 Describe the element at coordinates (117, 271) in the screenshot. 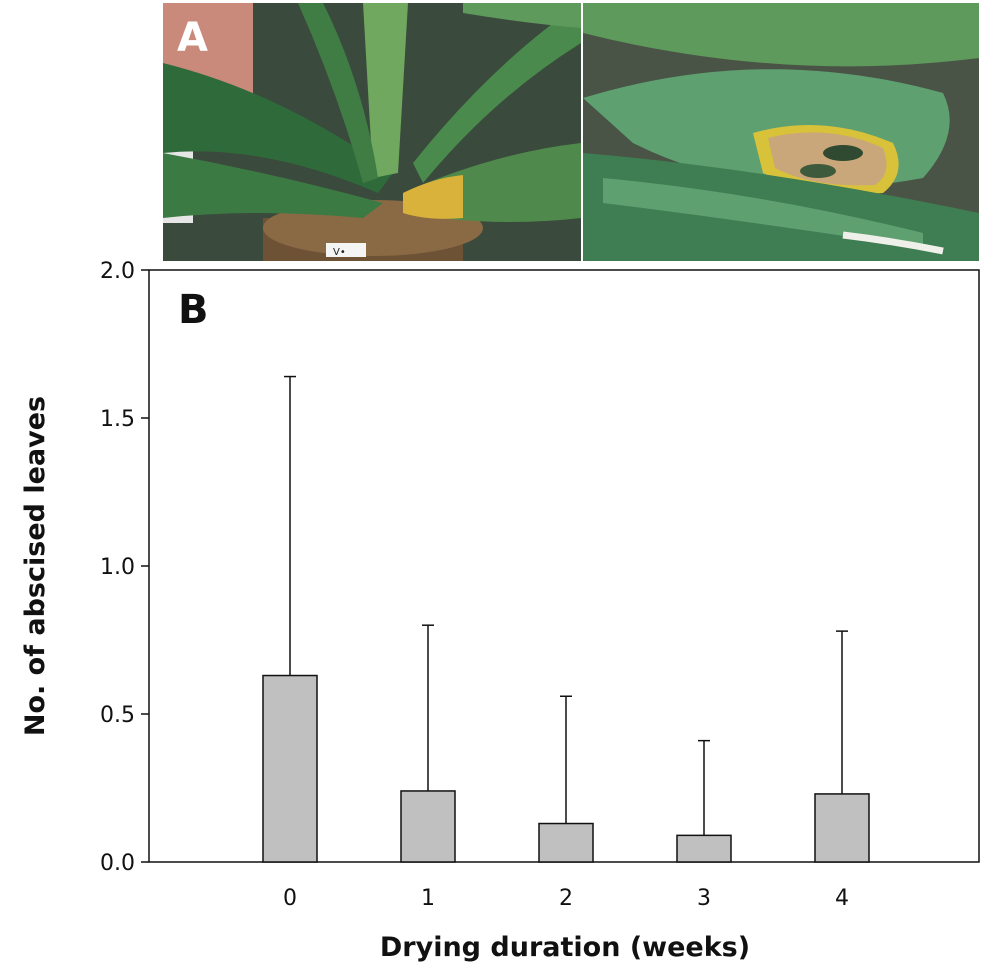

I see `y-tick-label: 2.0` at that location.